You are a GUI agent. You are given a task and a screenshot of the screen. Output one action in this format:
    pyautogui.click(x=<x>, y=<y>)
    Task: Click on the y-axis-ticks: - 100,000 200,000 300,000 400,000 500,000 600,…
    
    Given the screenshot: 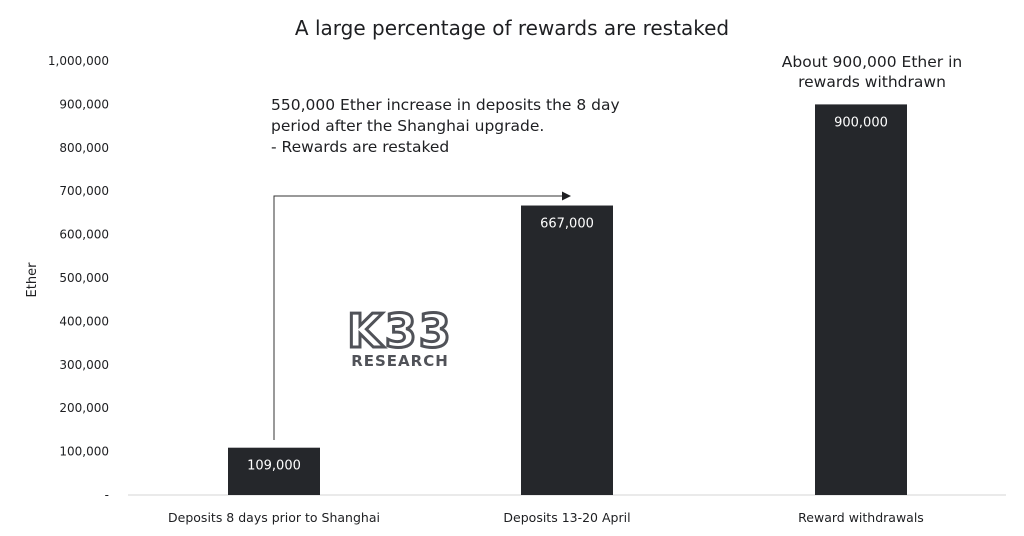 What is the action you would take?
    pyautogui.click(x=78, y=278)
    